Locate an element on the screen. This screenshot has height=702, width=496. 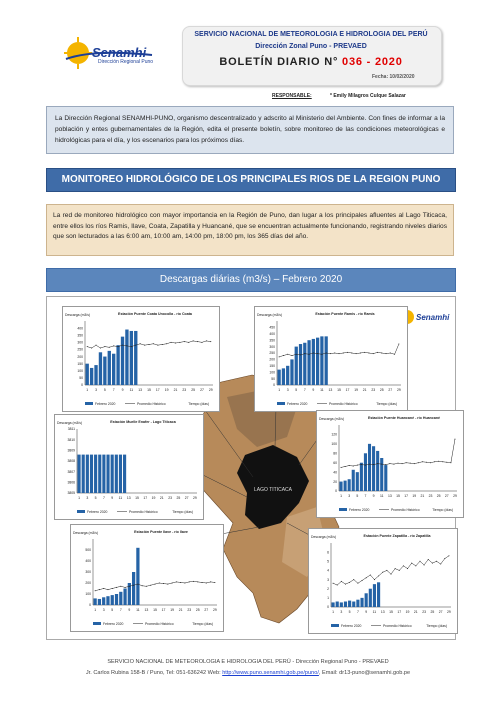
footer-web-link: http://www.puno.senamhi.gob.pe/puno/ is located at coordinates (270, 673).